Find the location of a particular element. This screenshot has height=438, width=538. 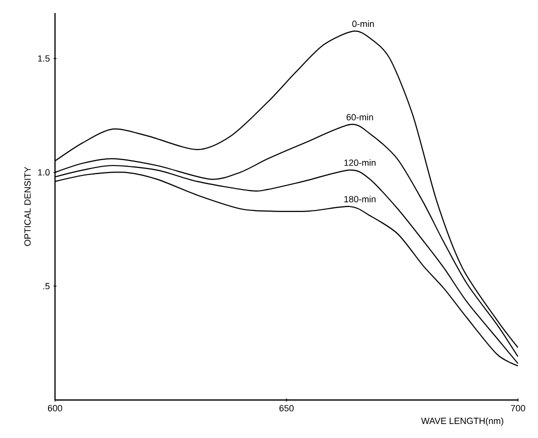

x-tick-label: 700 is located at coordinates (518, 408).